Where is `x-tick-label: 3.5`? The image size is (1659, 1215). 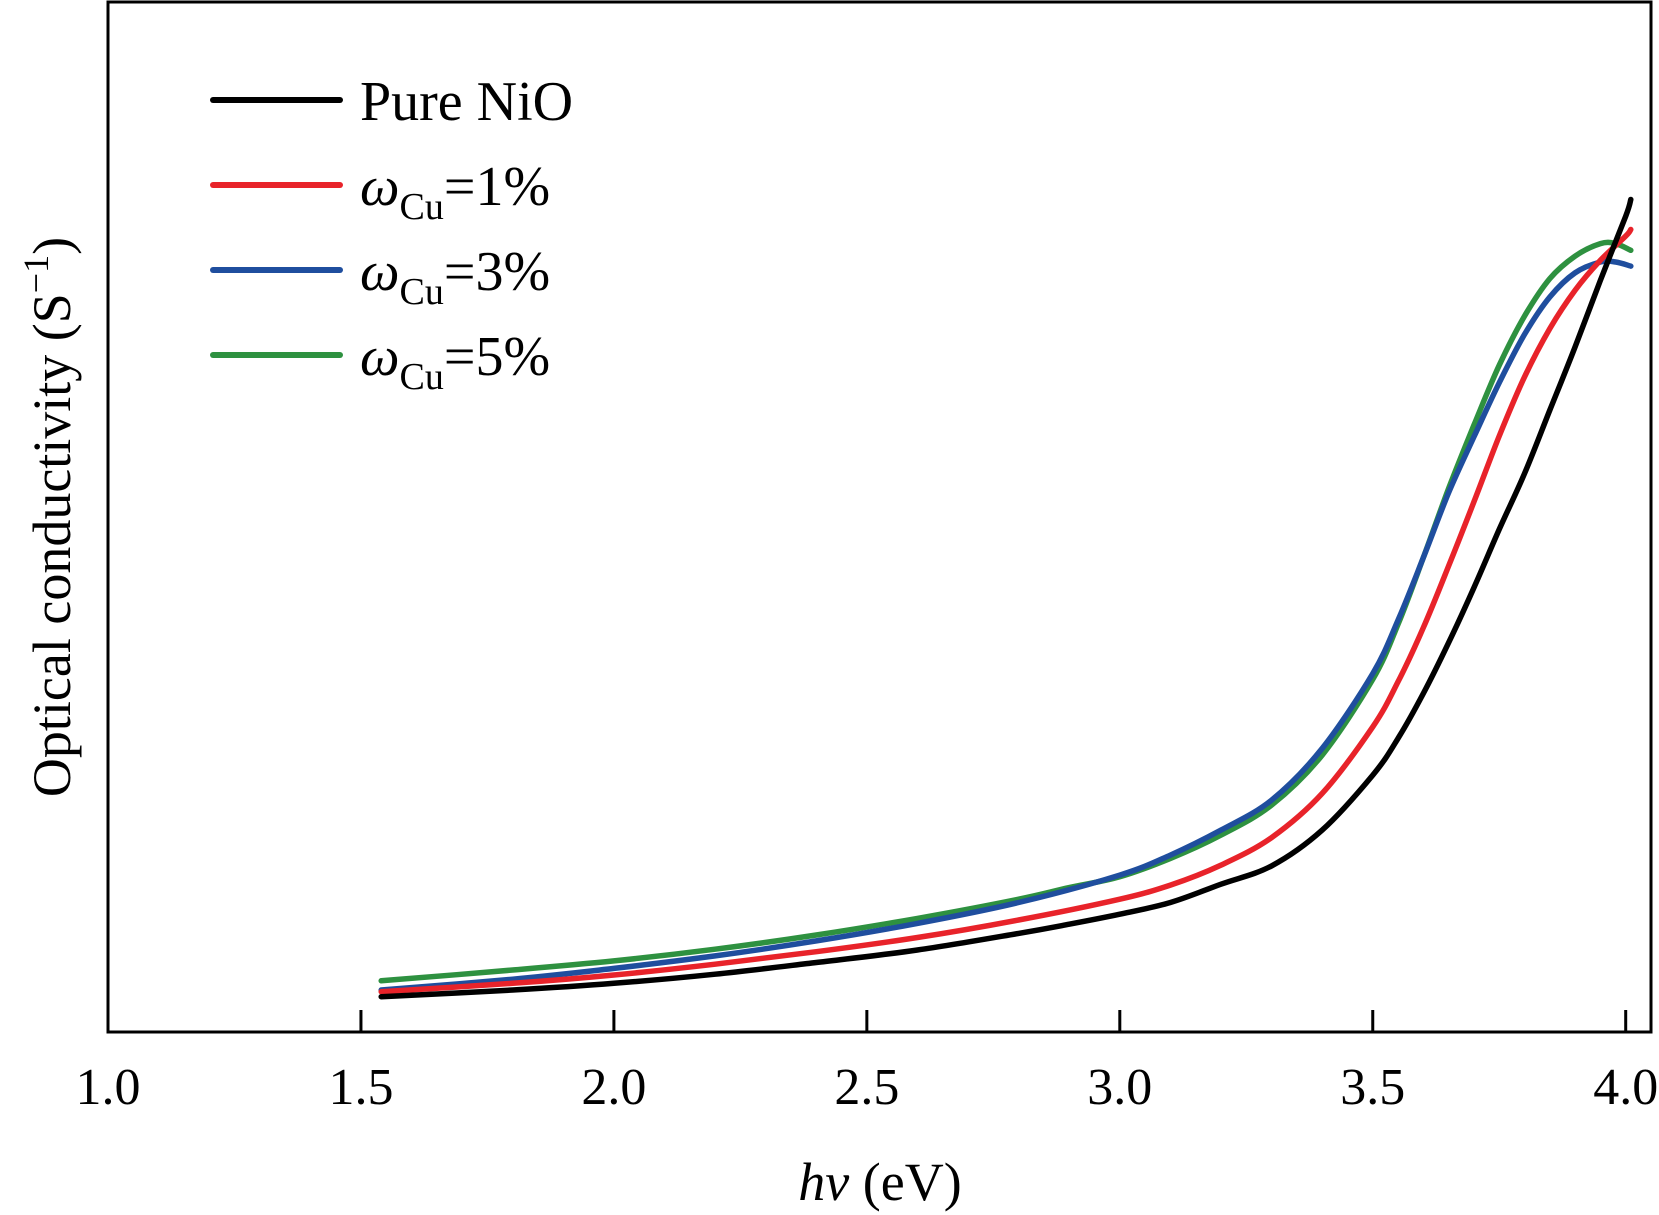 x-tick-label: 3.5 is located at coordinates (1372, 1087).